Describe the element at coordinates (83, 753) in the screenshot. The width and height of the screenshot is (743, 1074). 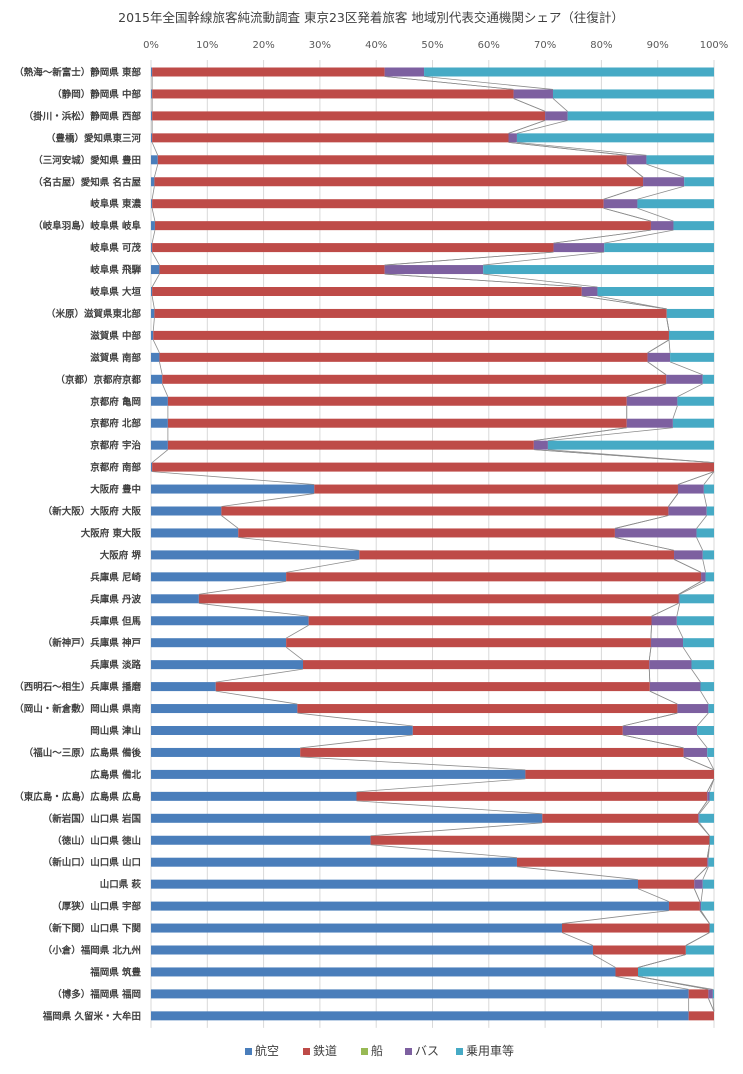
I see `category-label: （福山～三原）広島県 備後` at that location.